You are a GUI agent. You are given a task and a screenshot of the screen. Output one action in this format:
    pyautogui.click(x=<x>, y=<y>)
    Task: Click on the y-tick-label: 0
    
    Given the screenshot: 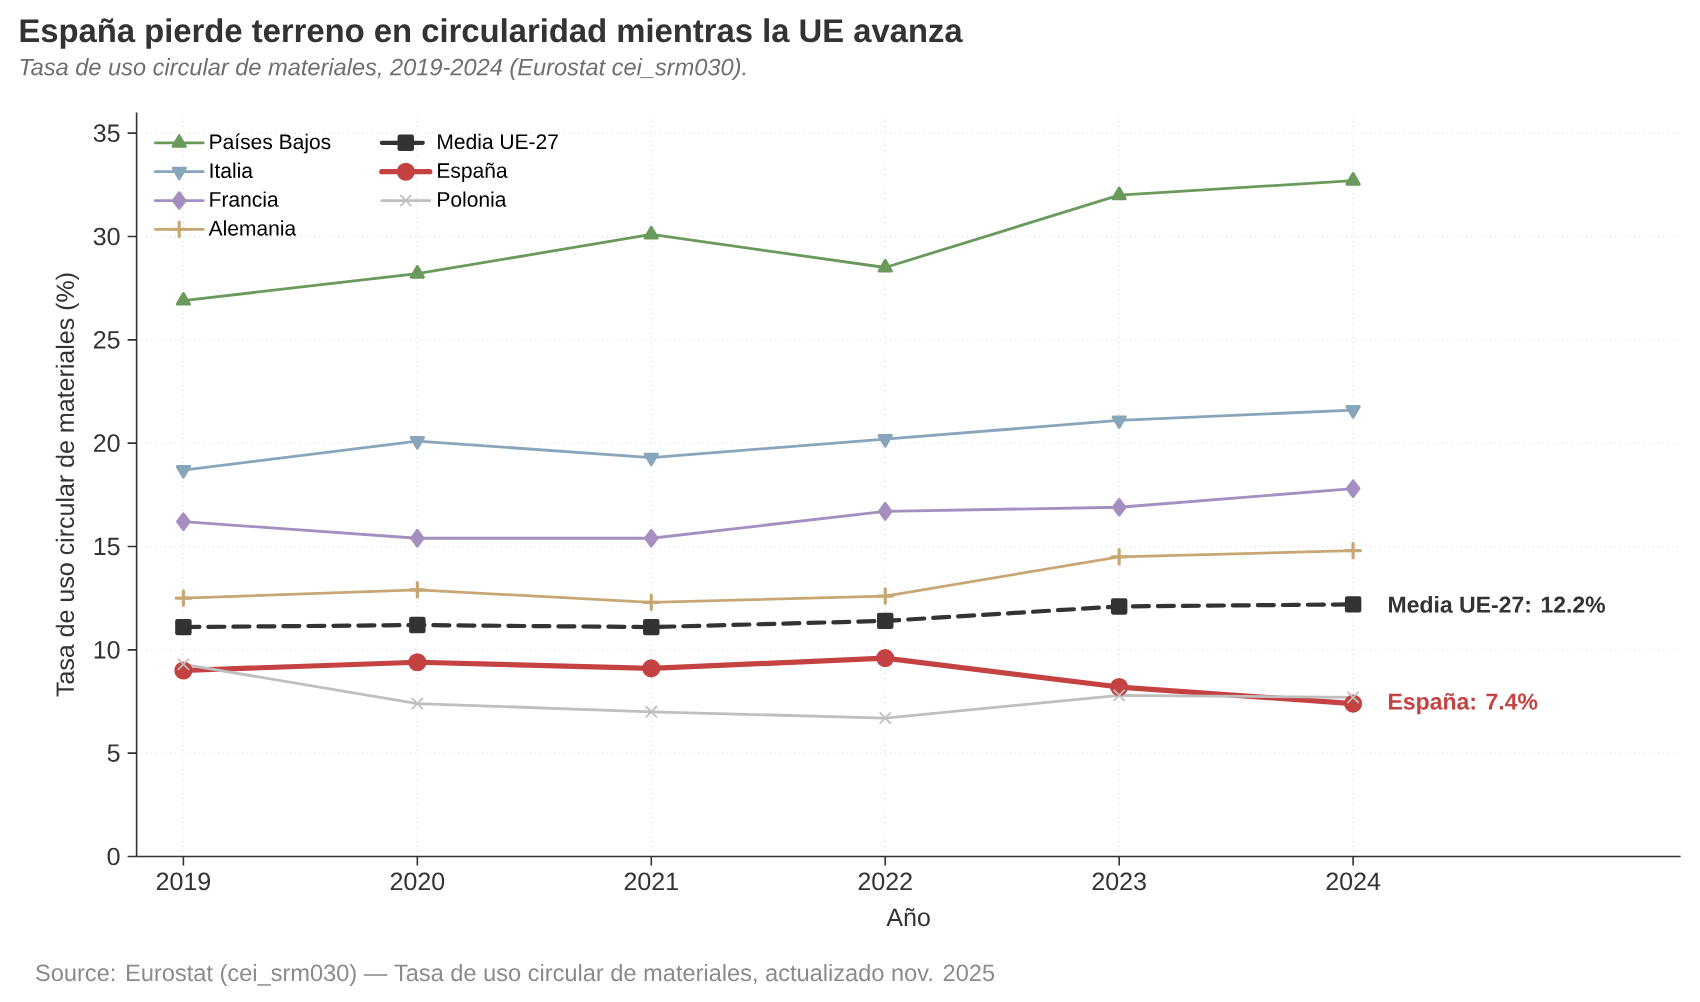 What is the action you would take?
    pyautogui.click(x=113, y=856)
    